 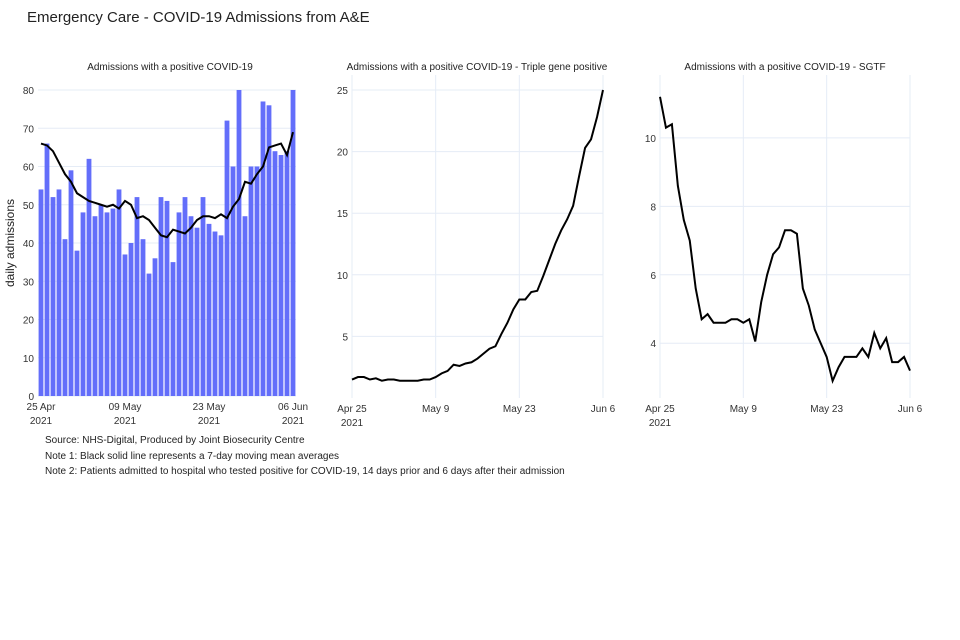 I want to click on moving-average-line, so click(x=167, y=185).